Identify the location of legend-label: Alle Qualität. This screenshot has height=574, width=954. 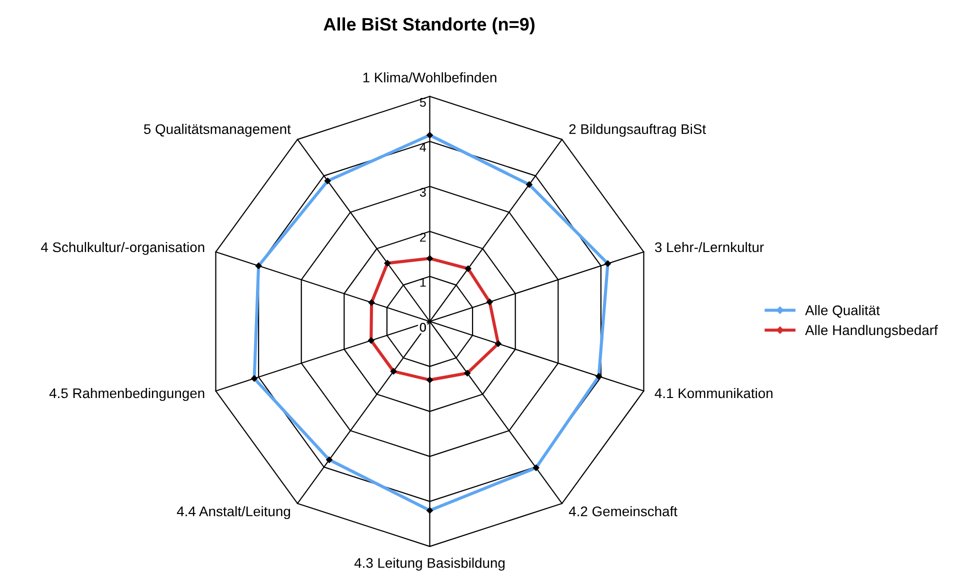
(842, 311).